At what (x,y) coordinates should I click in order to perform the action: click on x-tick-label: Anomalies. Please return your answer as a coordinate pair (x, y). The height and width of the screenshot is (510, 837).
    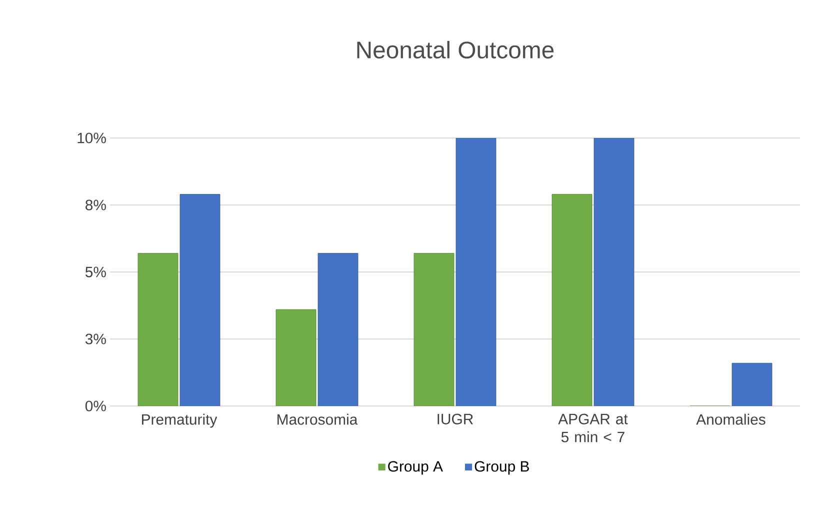
    Looking at the image, I should click on (731, 419).